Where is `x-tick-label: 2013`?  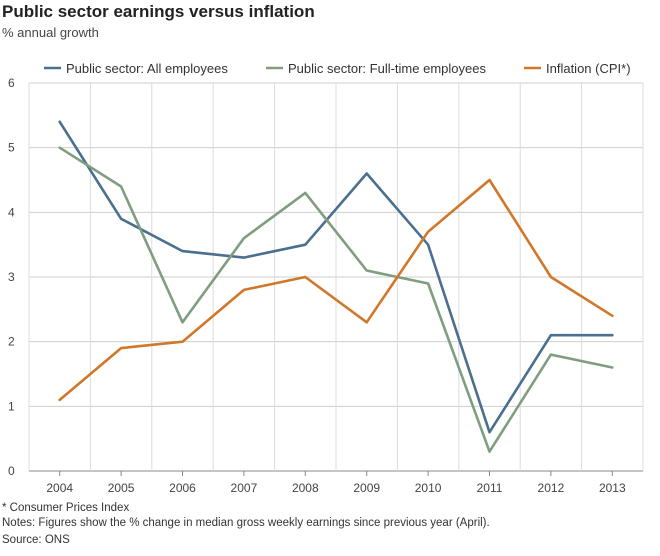
x-tick-label: 2013 is located at coordinates (612, 488).